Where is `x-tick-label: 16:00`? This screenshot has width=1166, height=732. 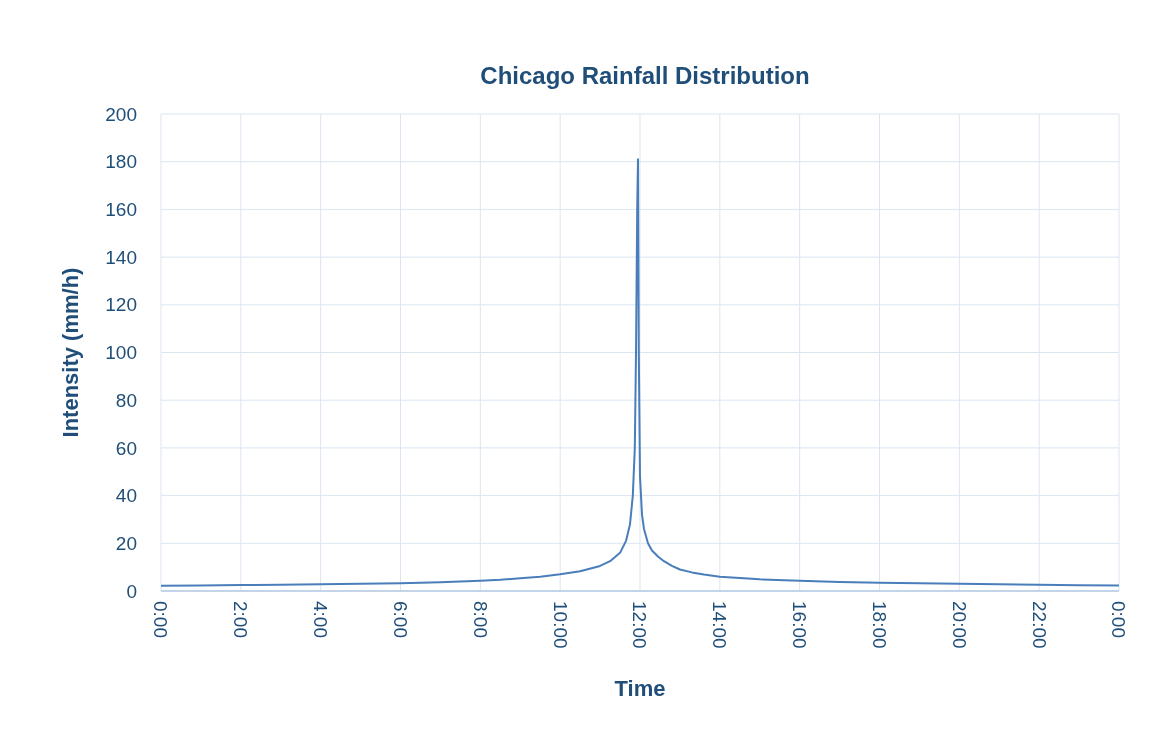 x-tick-label: 16:00 is located at coordinates (800, 625).